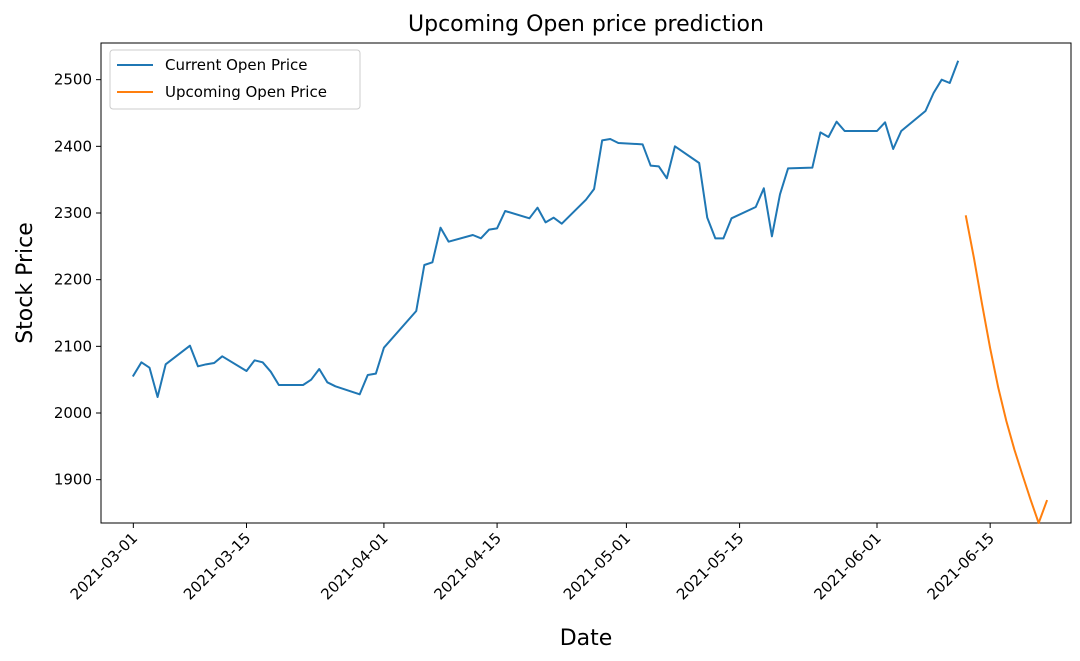  I want to click on y-tick-label: 2000, so click(73, 413).